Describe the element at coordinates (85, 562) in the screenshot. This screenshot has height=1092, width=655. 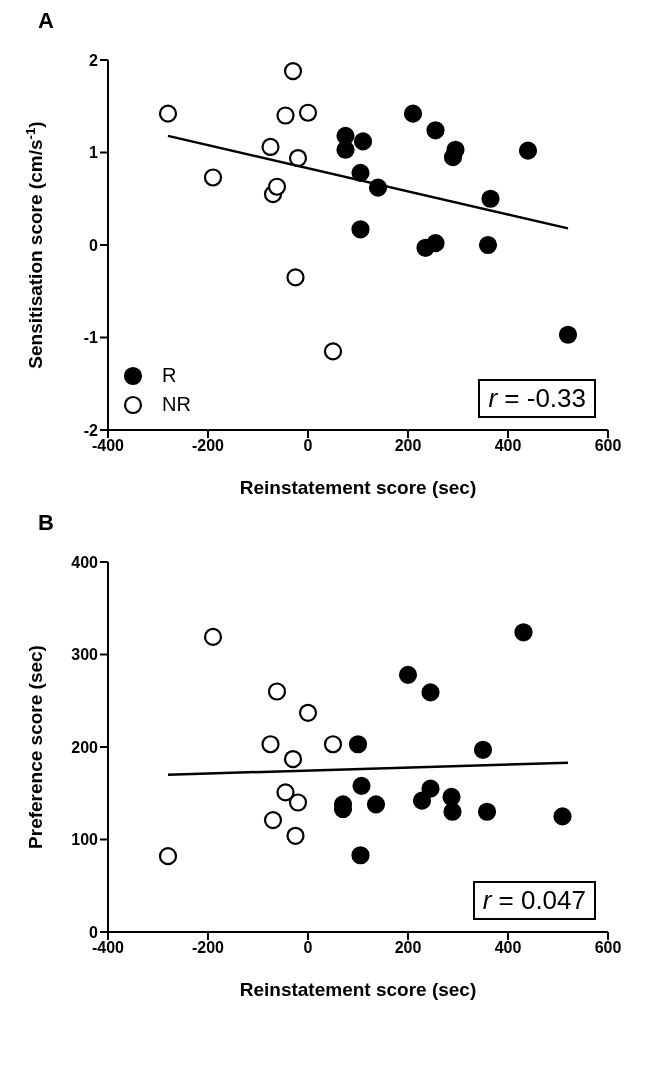
I see `y-tick-label: 400` at that location.